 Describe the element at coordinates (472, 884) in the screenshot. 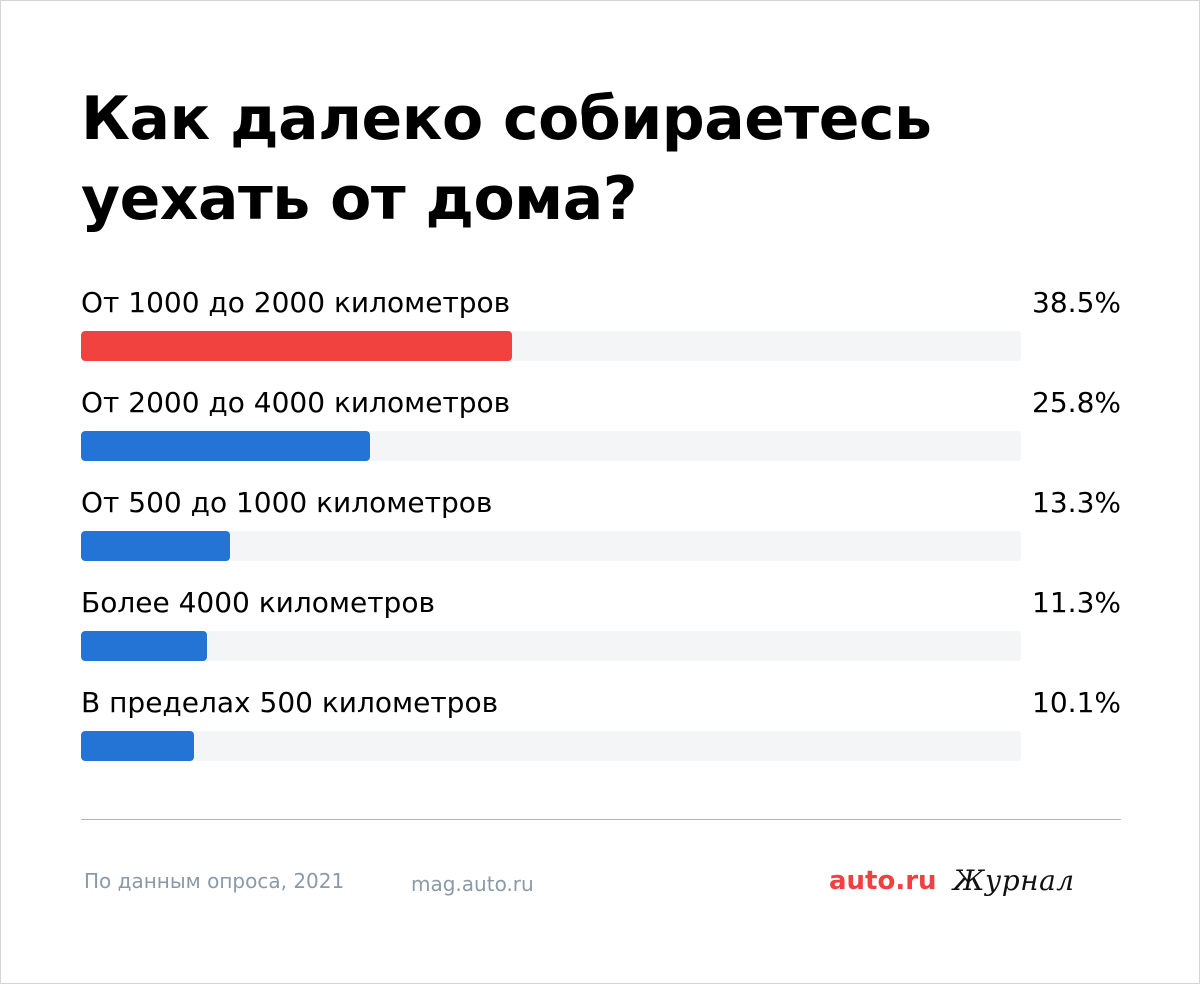

I see `site-link: mag.auto.ru` at that location.